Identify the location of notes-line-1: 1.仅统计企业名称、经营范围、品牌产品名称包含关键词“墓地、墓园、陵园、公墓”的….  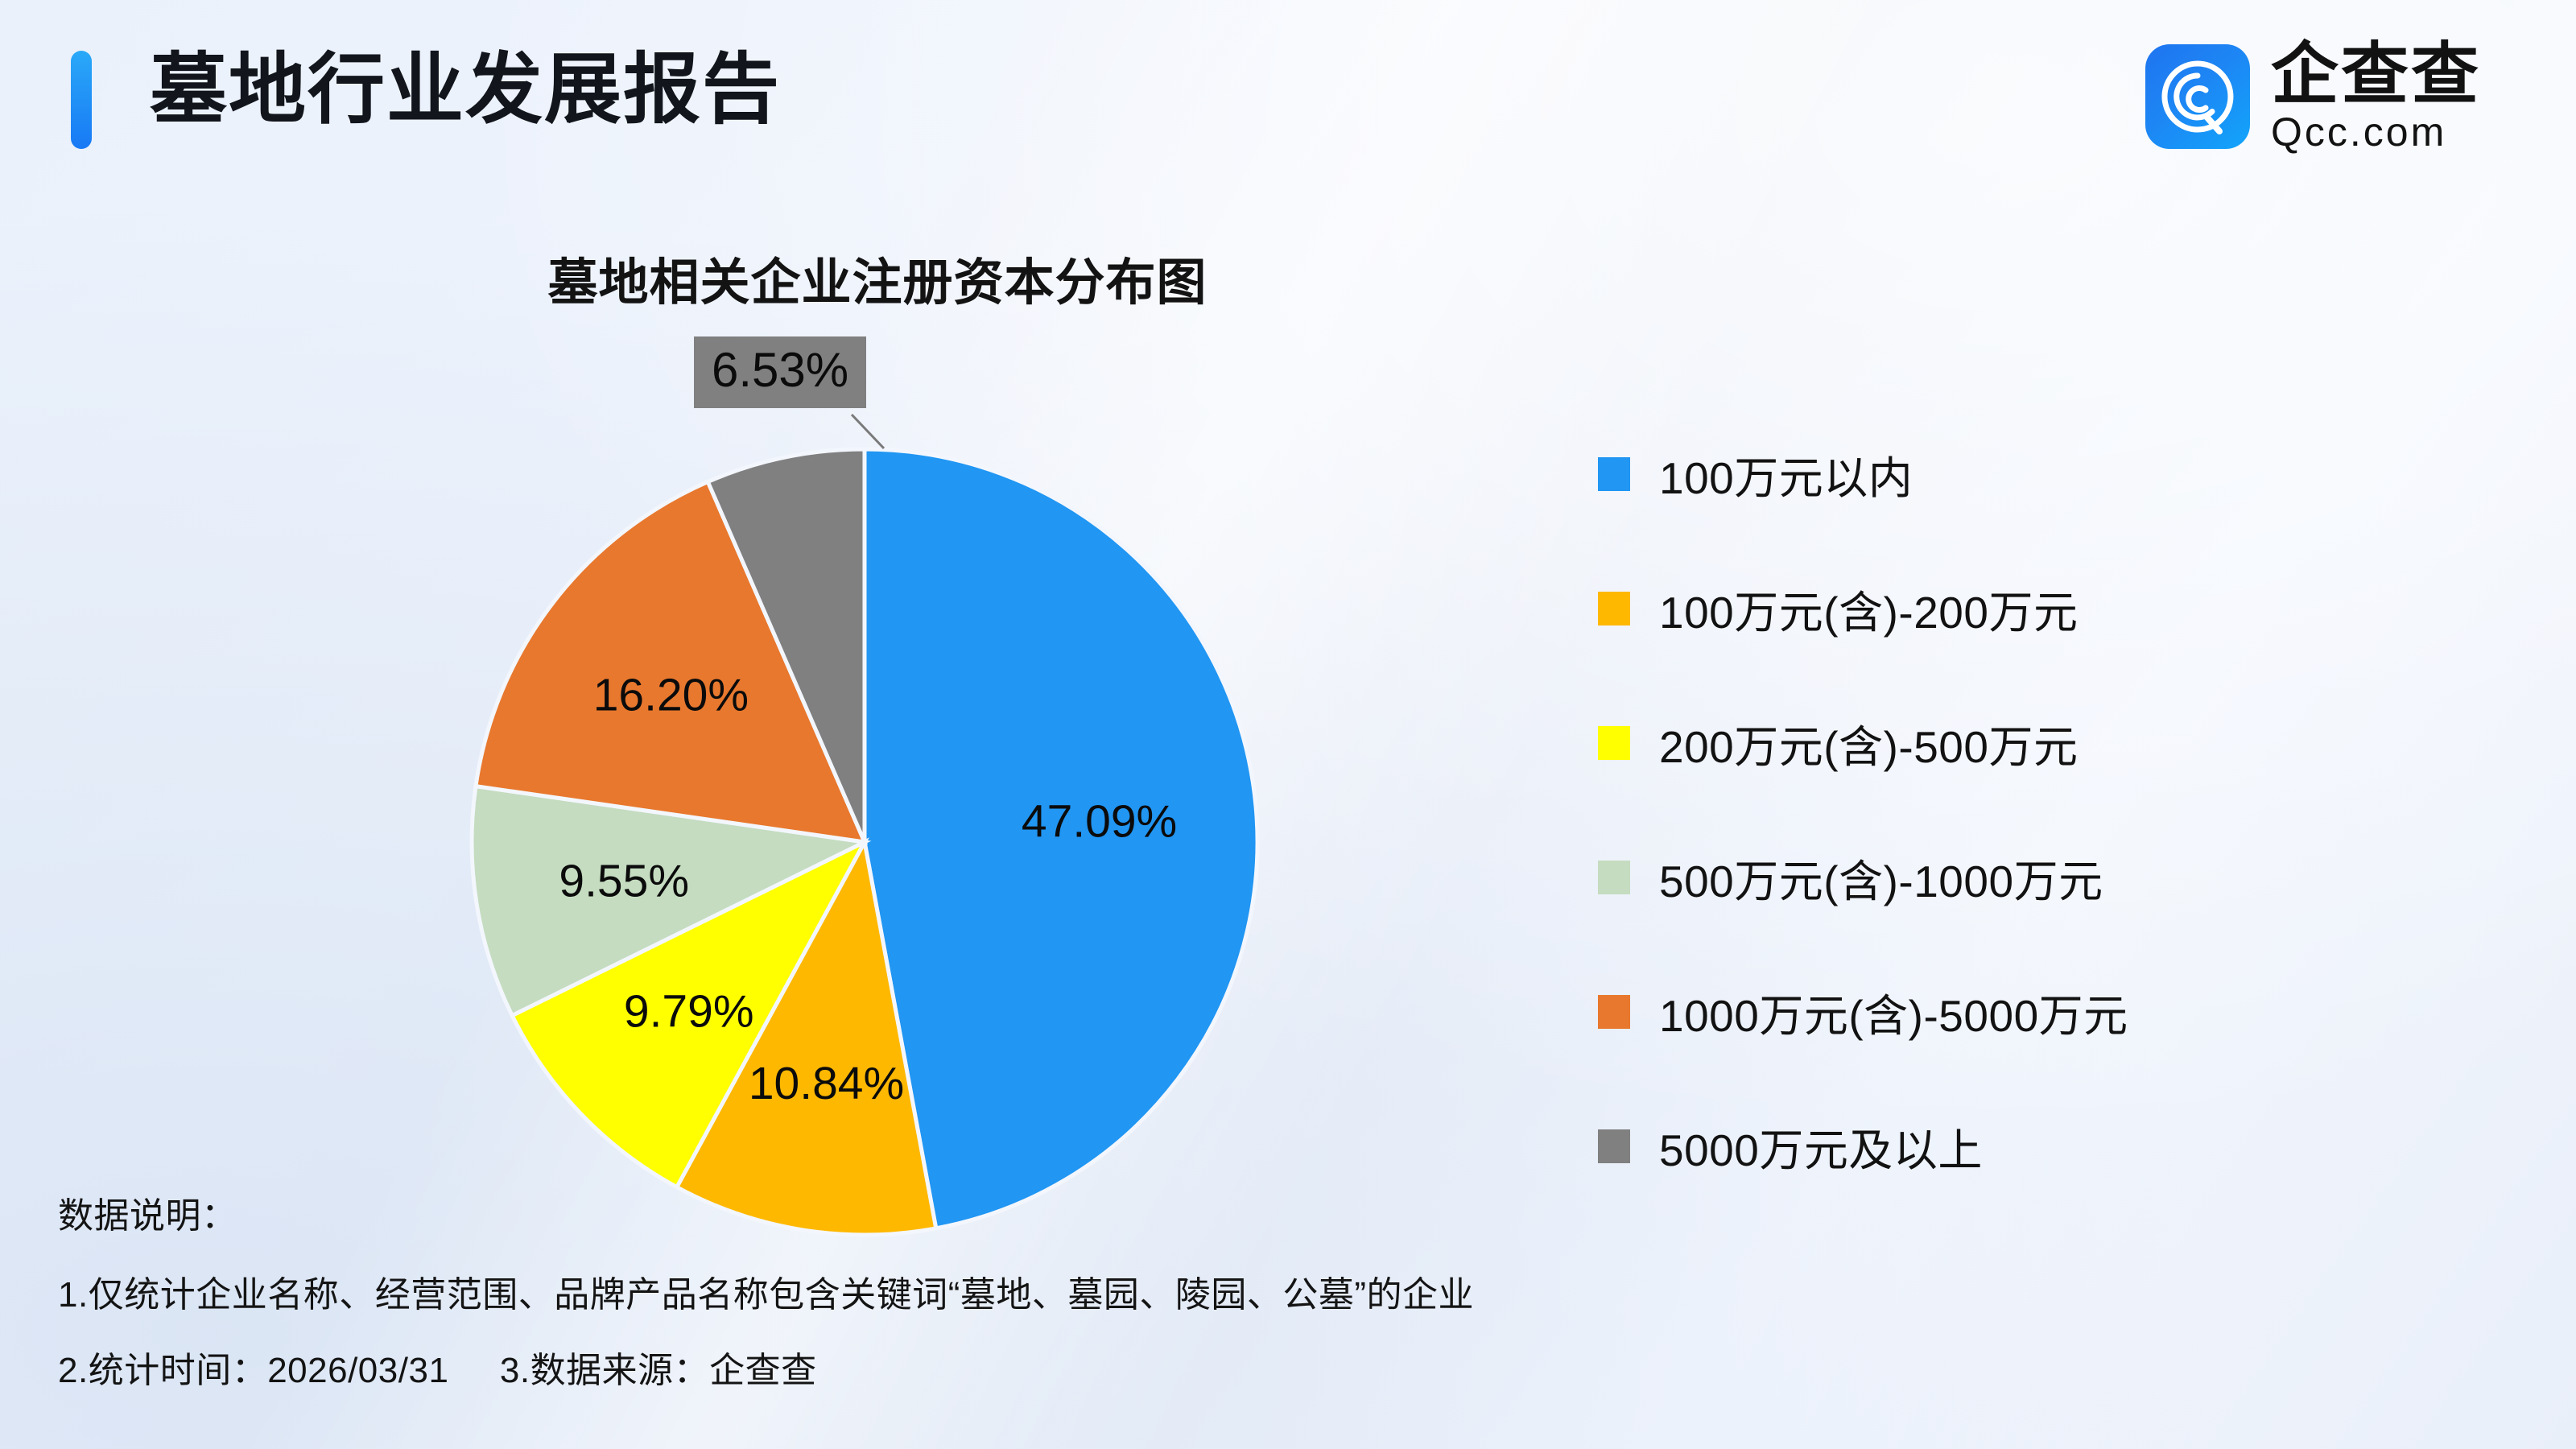
(766, 1295).